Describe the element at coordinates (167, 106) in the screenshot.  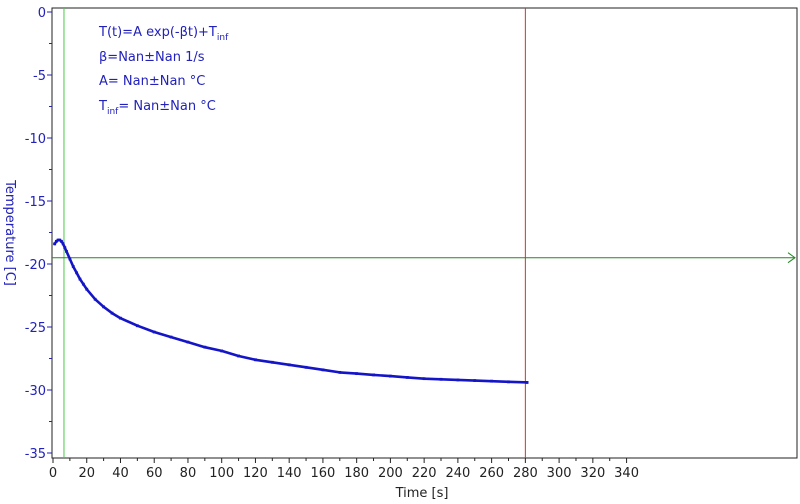
I see `tinf-rest: = Nan±Nan °C` at that location.